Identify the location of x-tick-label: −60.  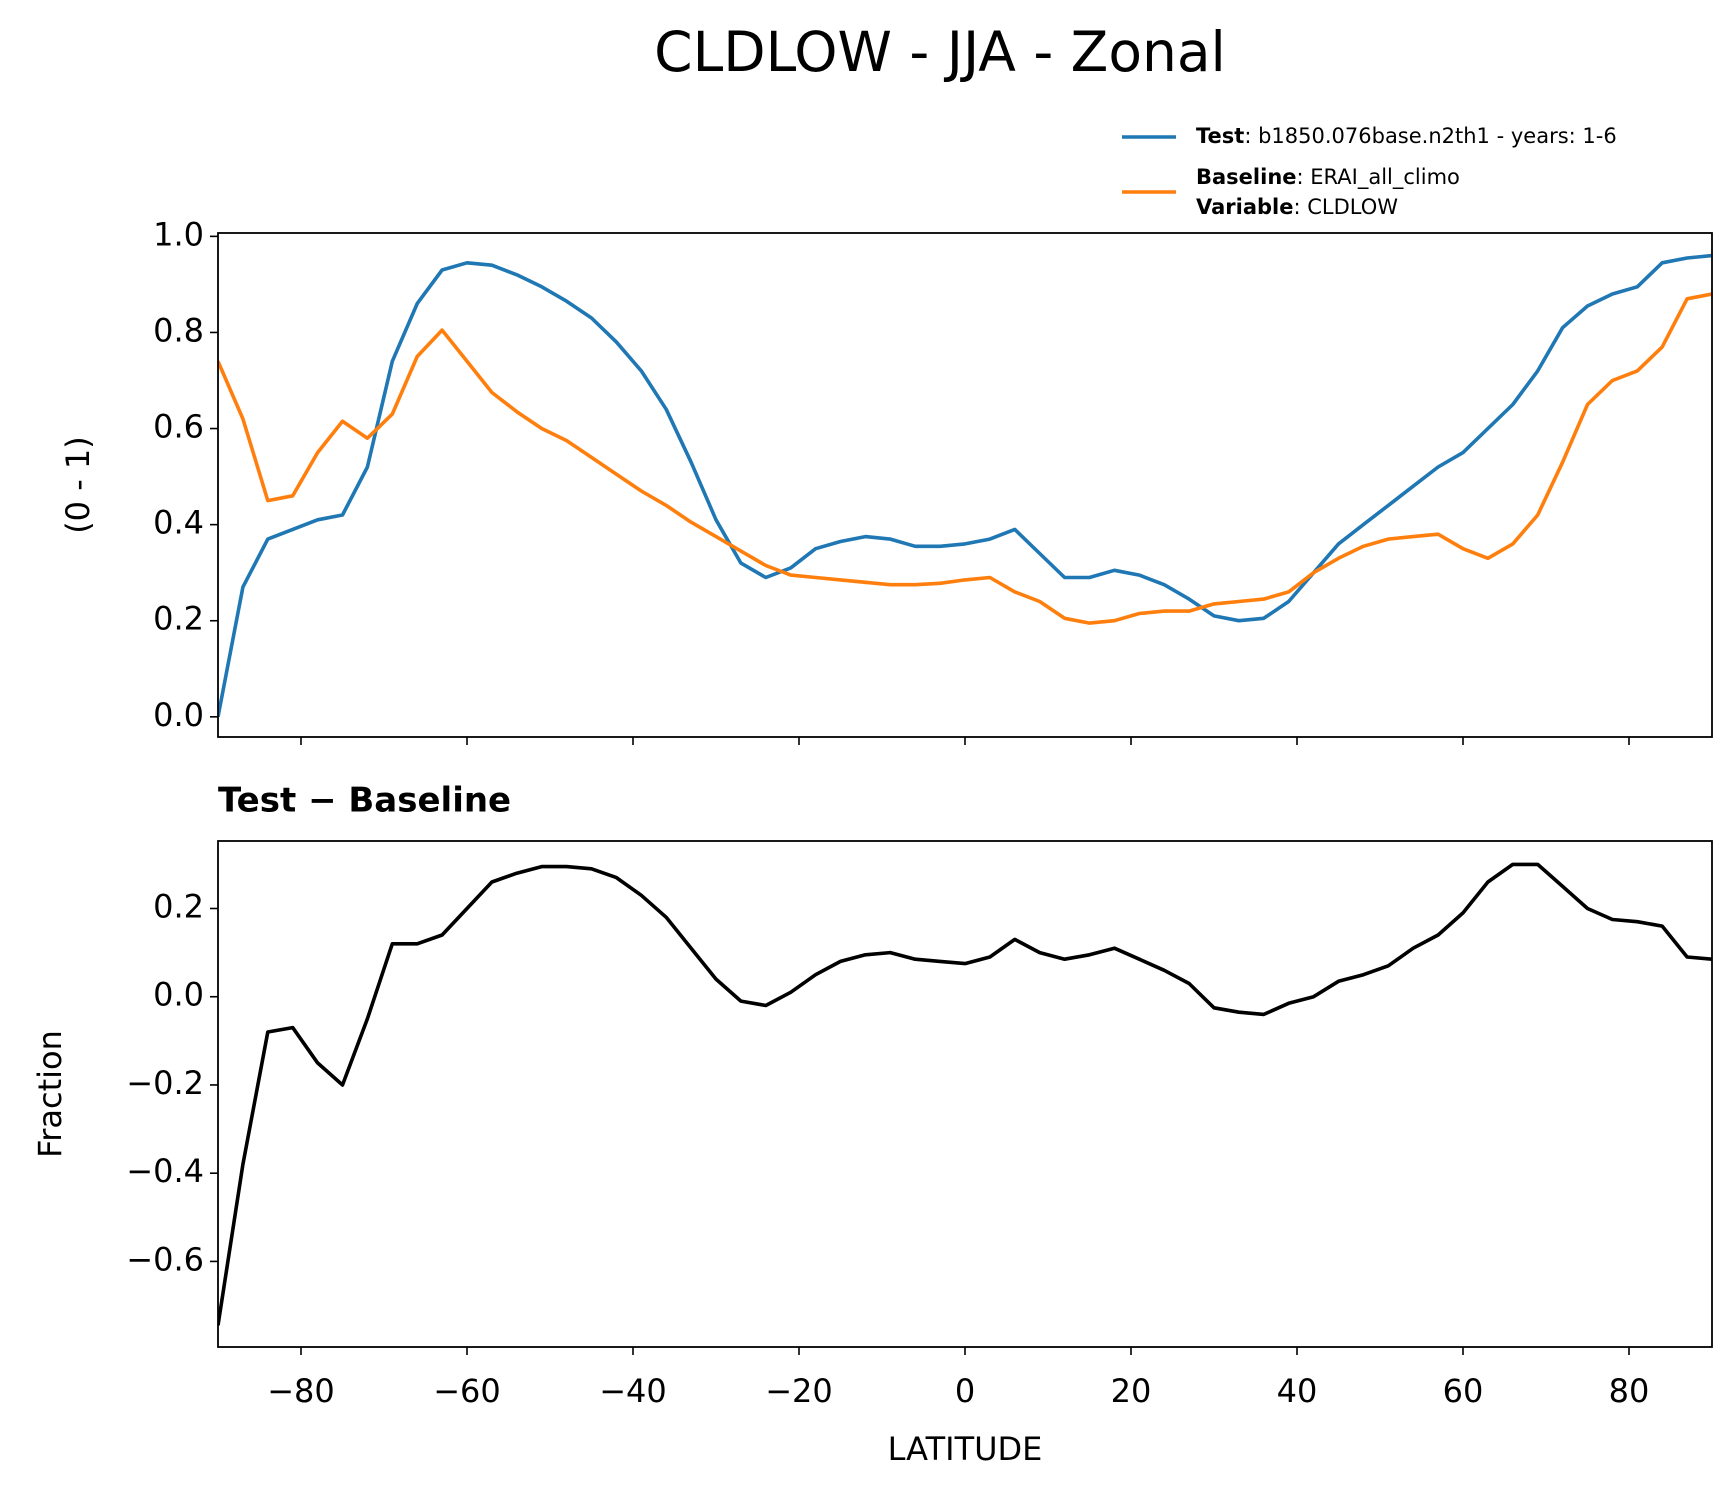
(467, 1391).